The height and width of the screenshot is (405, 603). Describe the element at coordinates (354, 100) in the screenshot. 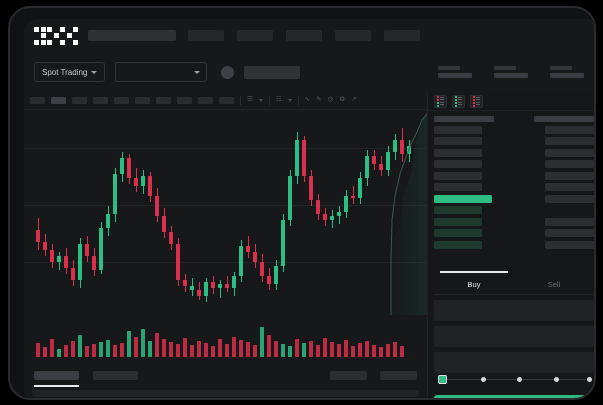

I see `fullscreen-icon: ↗` at that location.